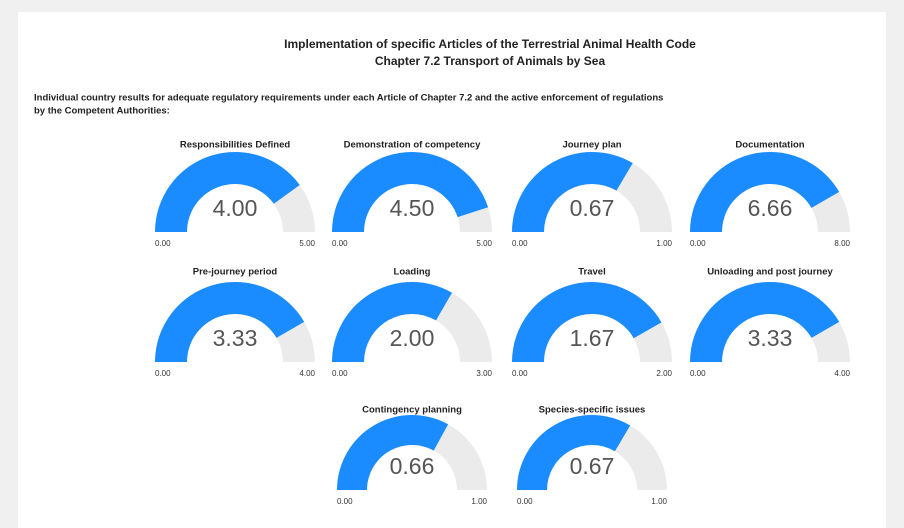 The image size is (904, 528). Describe the element at coordinates (235, 272) in the screenshot. I see `gauge-title: Pre-journey period` at that location.